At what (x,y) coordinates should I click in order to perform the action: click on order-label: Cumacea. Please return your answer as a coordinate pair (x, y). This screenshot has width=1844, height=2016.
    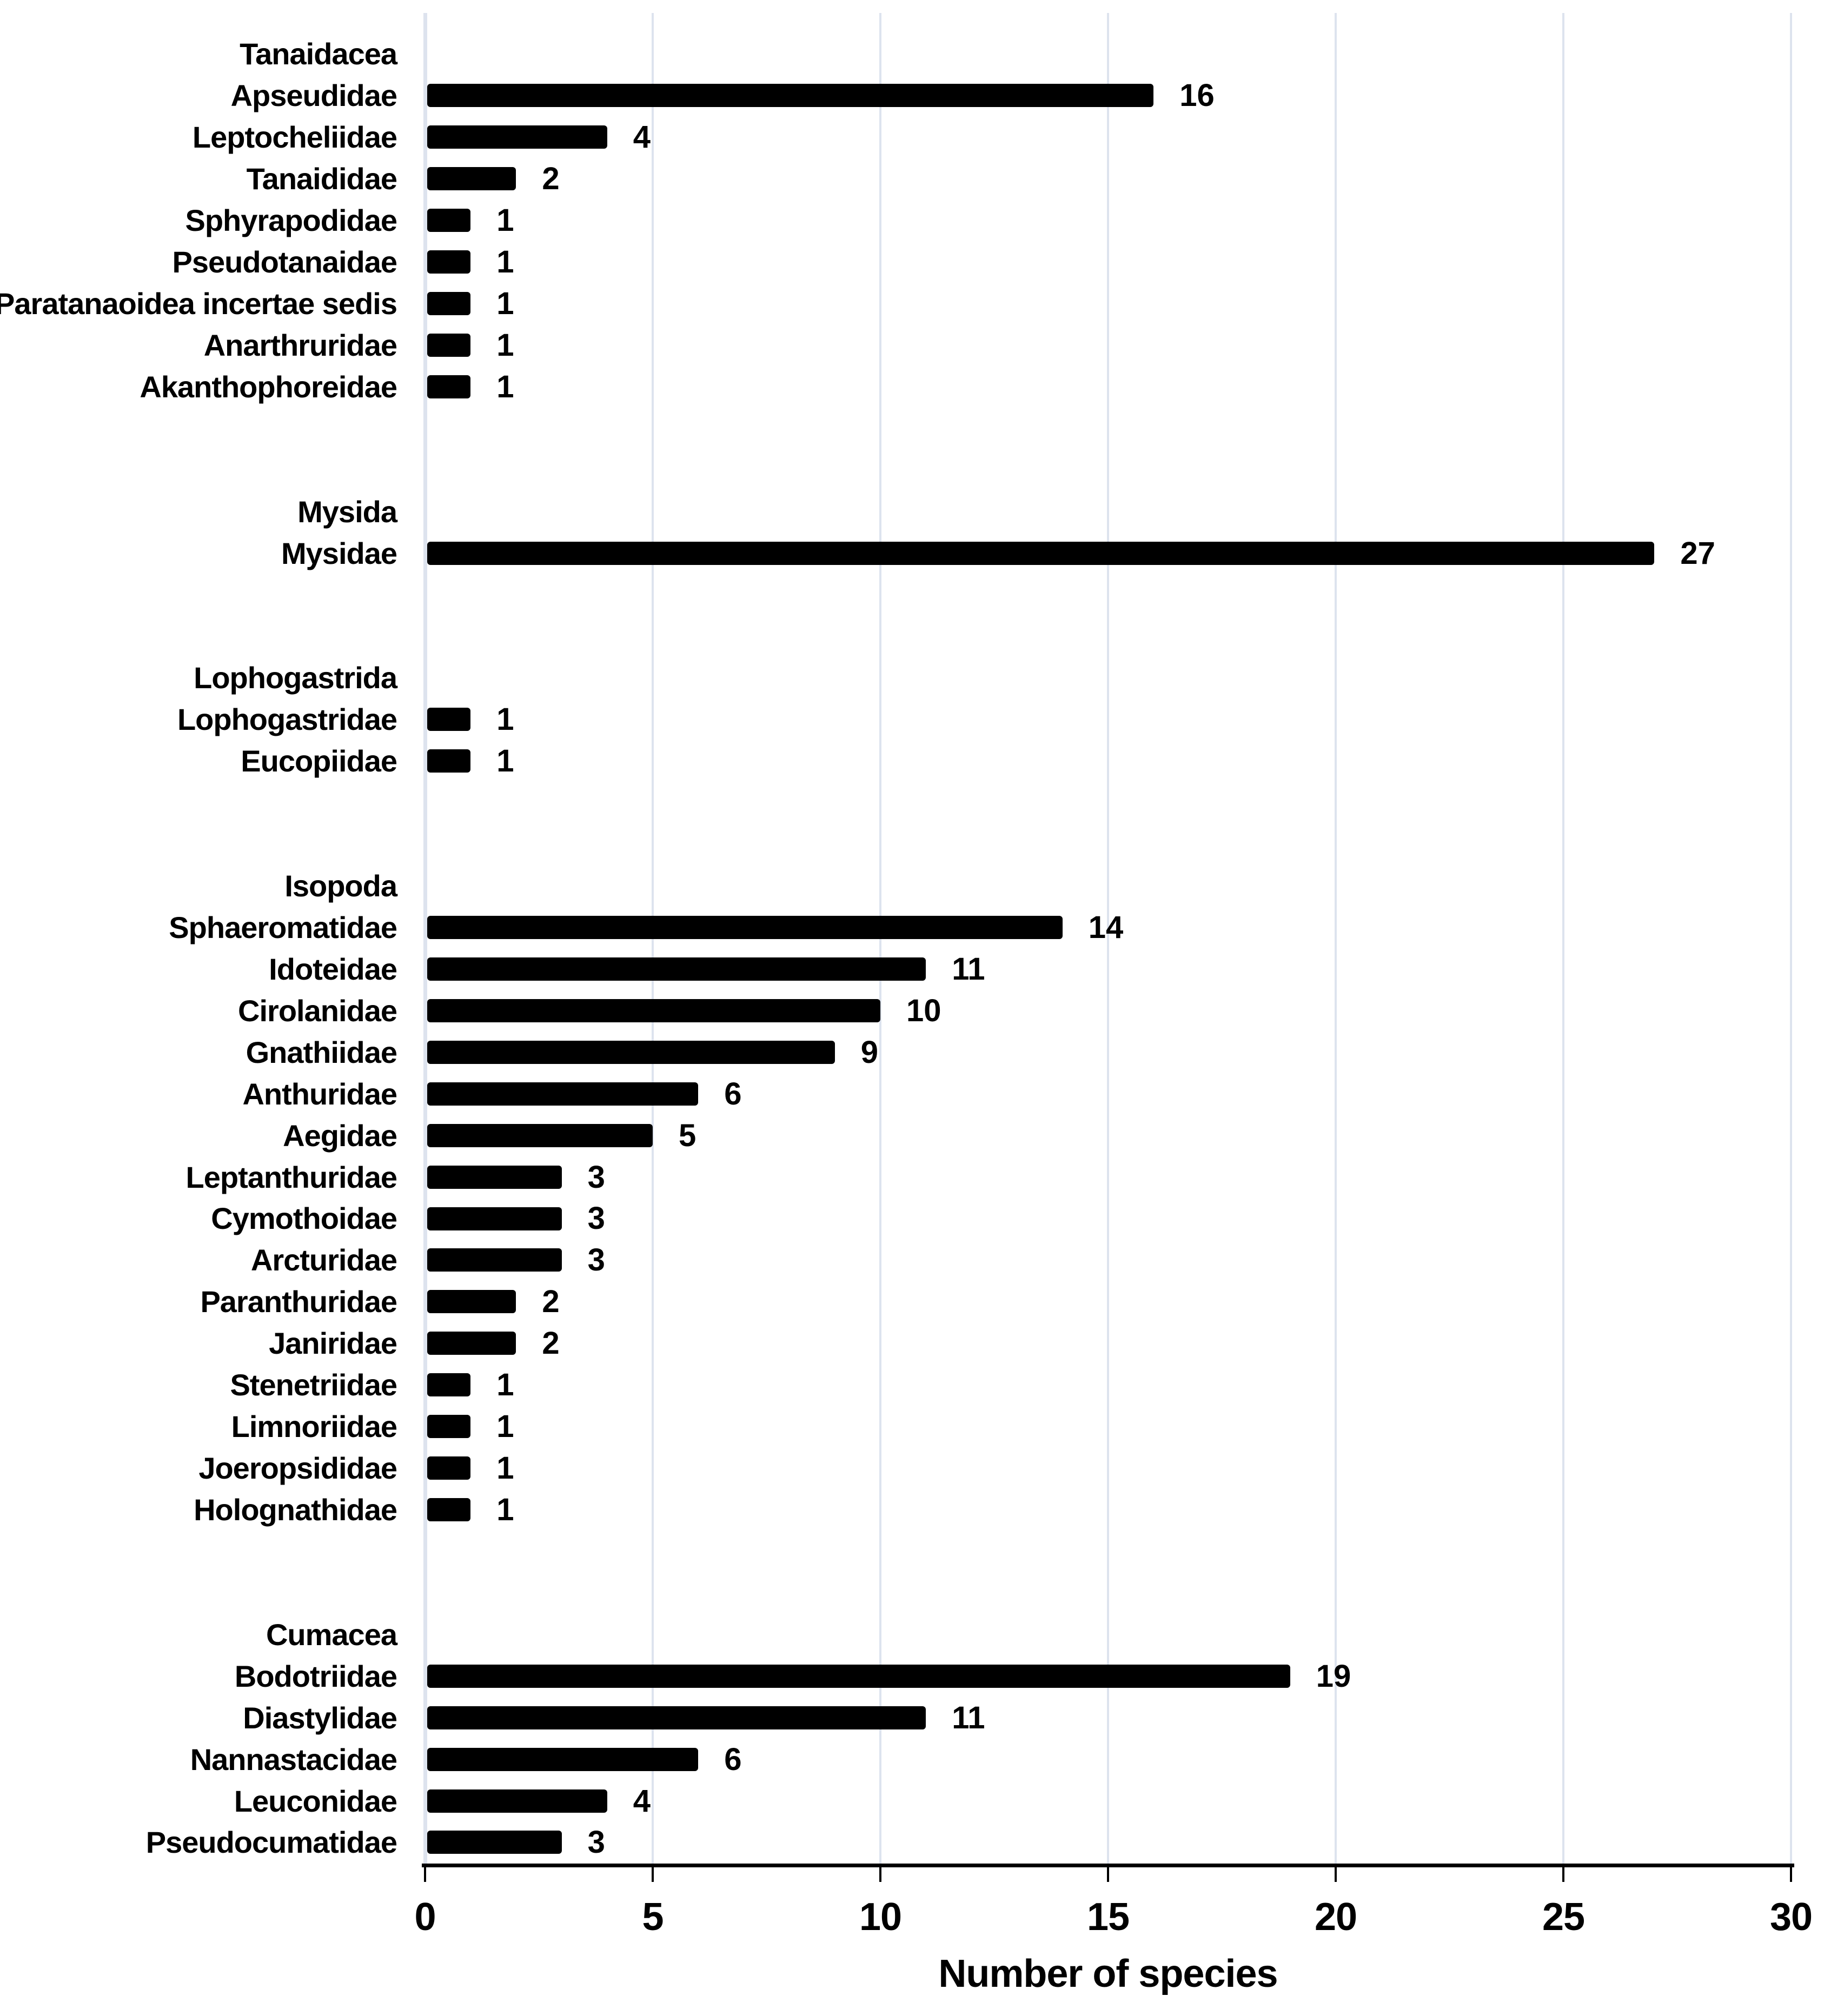
    Looking at the image, I should click on (332, 1634).